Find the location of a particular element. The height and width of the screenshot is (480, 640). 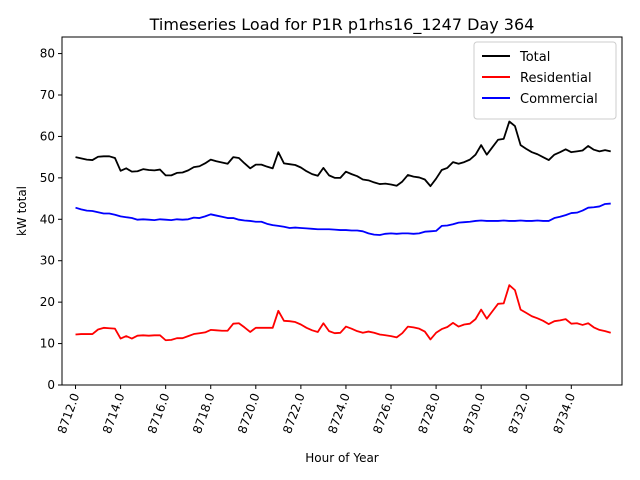

y-axis: 0 10 20 30 40 50 60 70 80 is located at coordinates (51, 219).